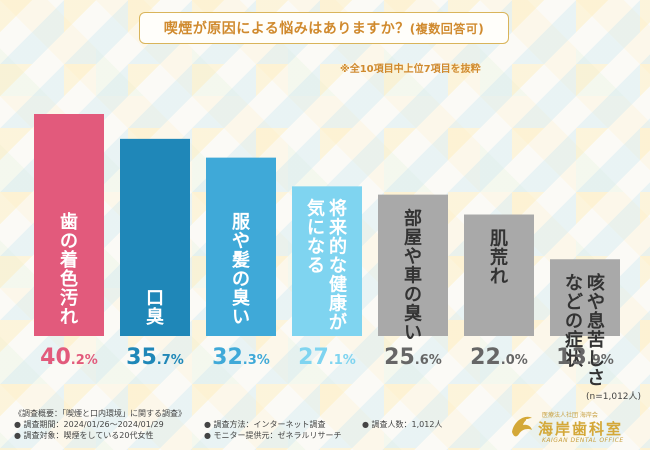 This screenshot has height=450, width=650. I want to click on clinic-logo: 医療法人社団 海岸会 海岸歯科室 KAIGAN DENTAL OFFICE, so click(572, 427).